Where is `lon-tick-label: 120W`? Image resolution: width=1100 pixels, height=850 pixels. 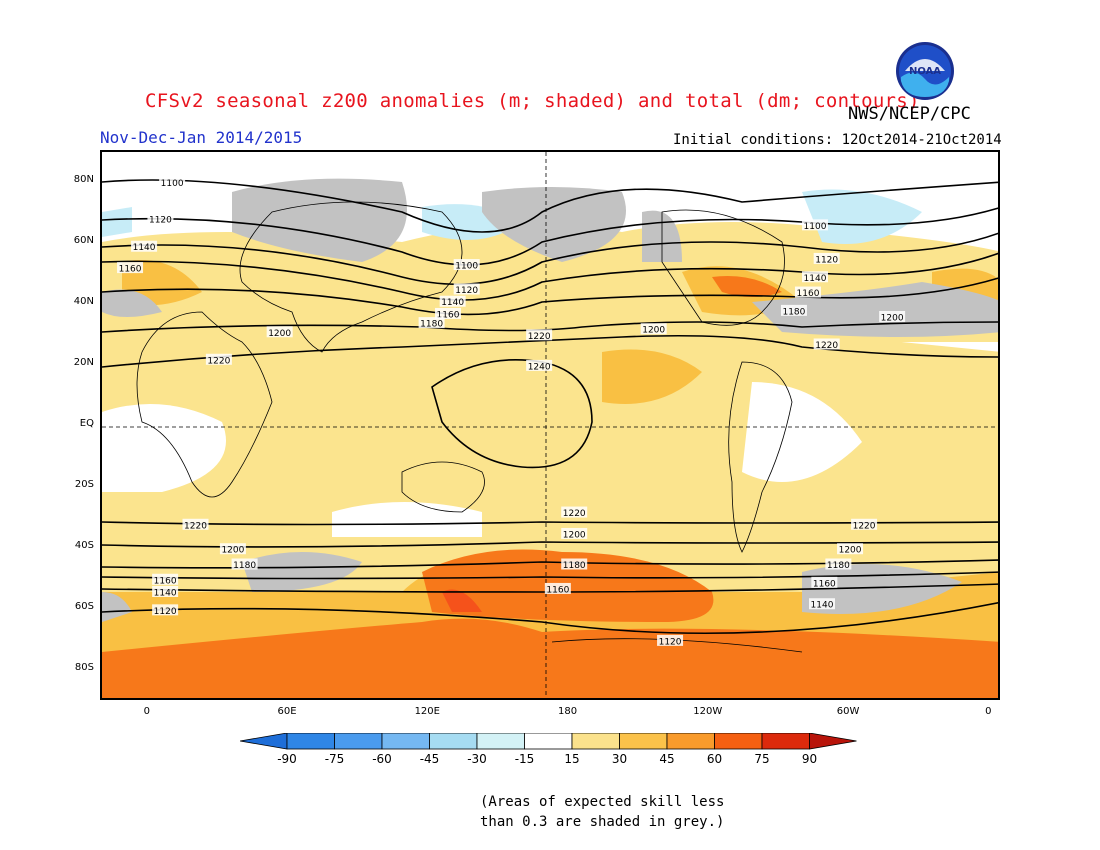
lon-tick-label: 120W is located at coordinates (708, 711).